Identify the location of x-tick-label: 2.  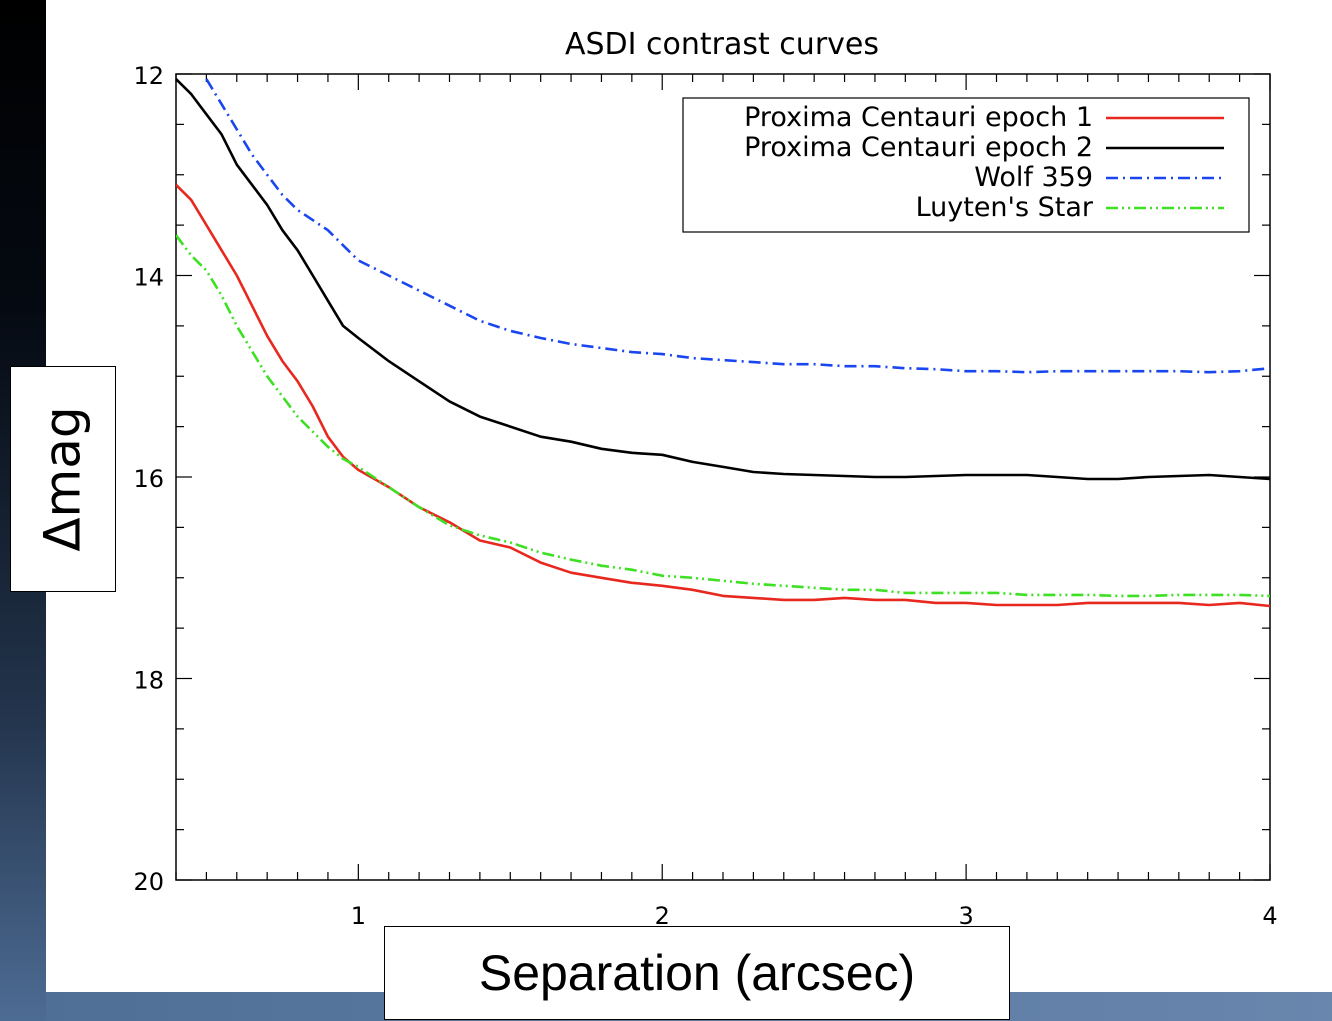
(662, 916).